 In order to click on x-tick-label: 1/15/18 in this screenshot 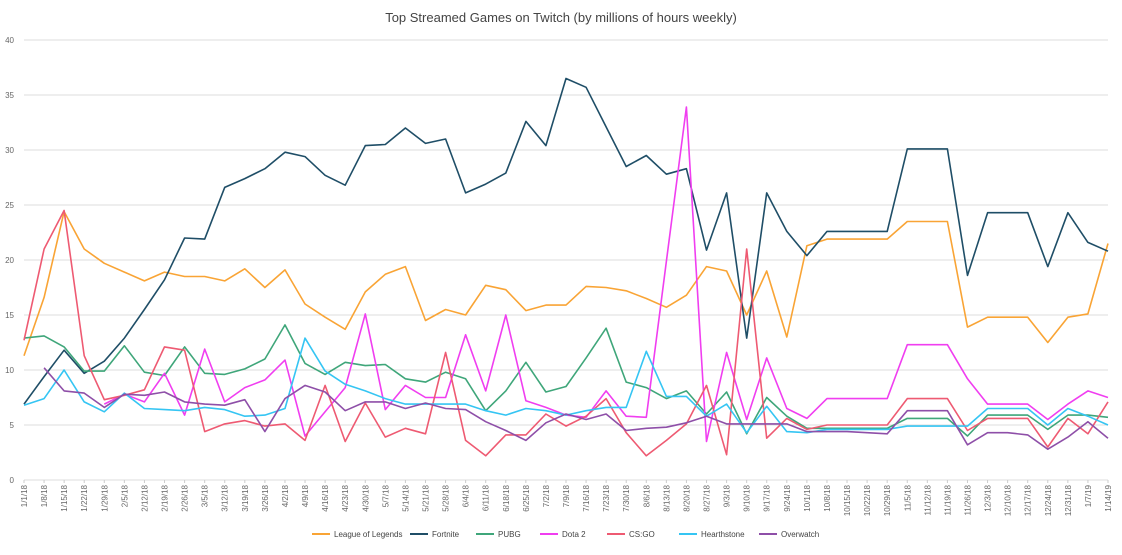, I will do `click(64, 497)`.